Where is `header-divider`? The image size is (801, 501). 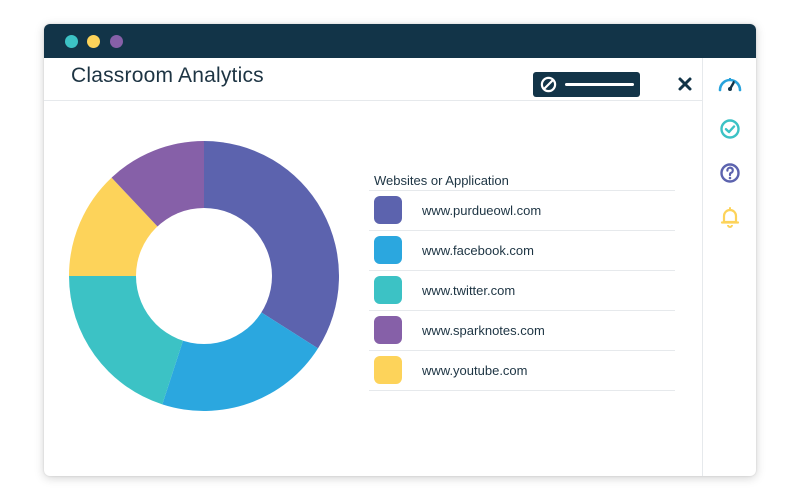
header-divider is located at coordinates (373, 100).